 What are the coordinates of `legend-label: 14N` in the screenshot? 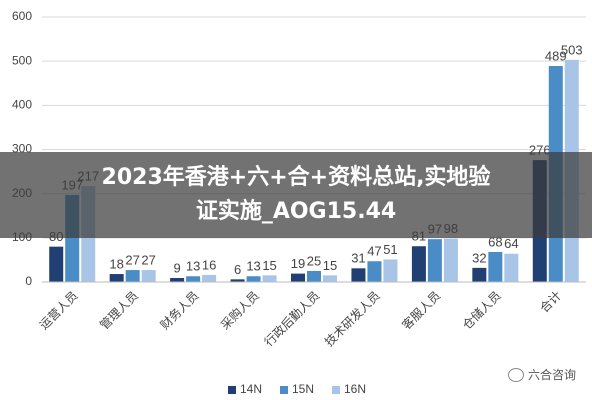 It's located at (251, 389).